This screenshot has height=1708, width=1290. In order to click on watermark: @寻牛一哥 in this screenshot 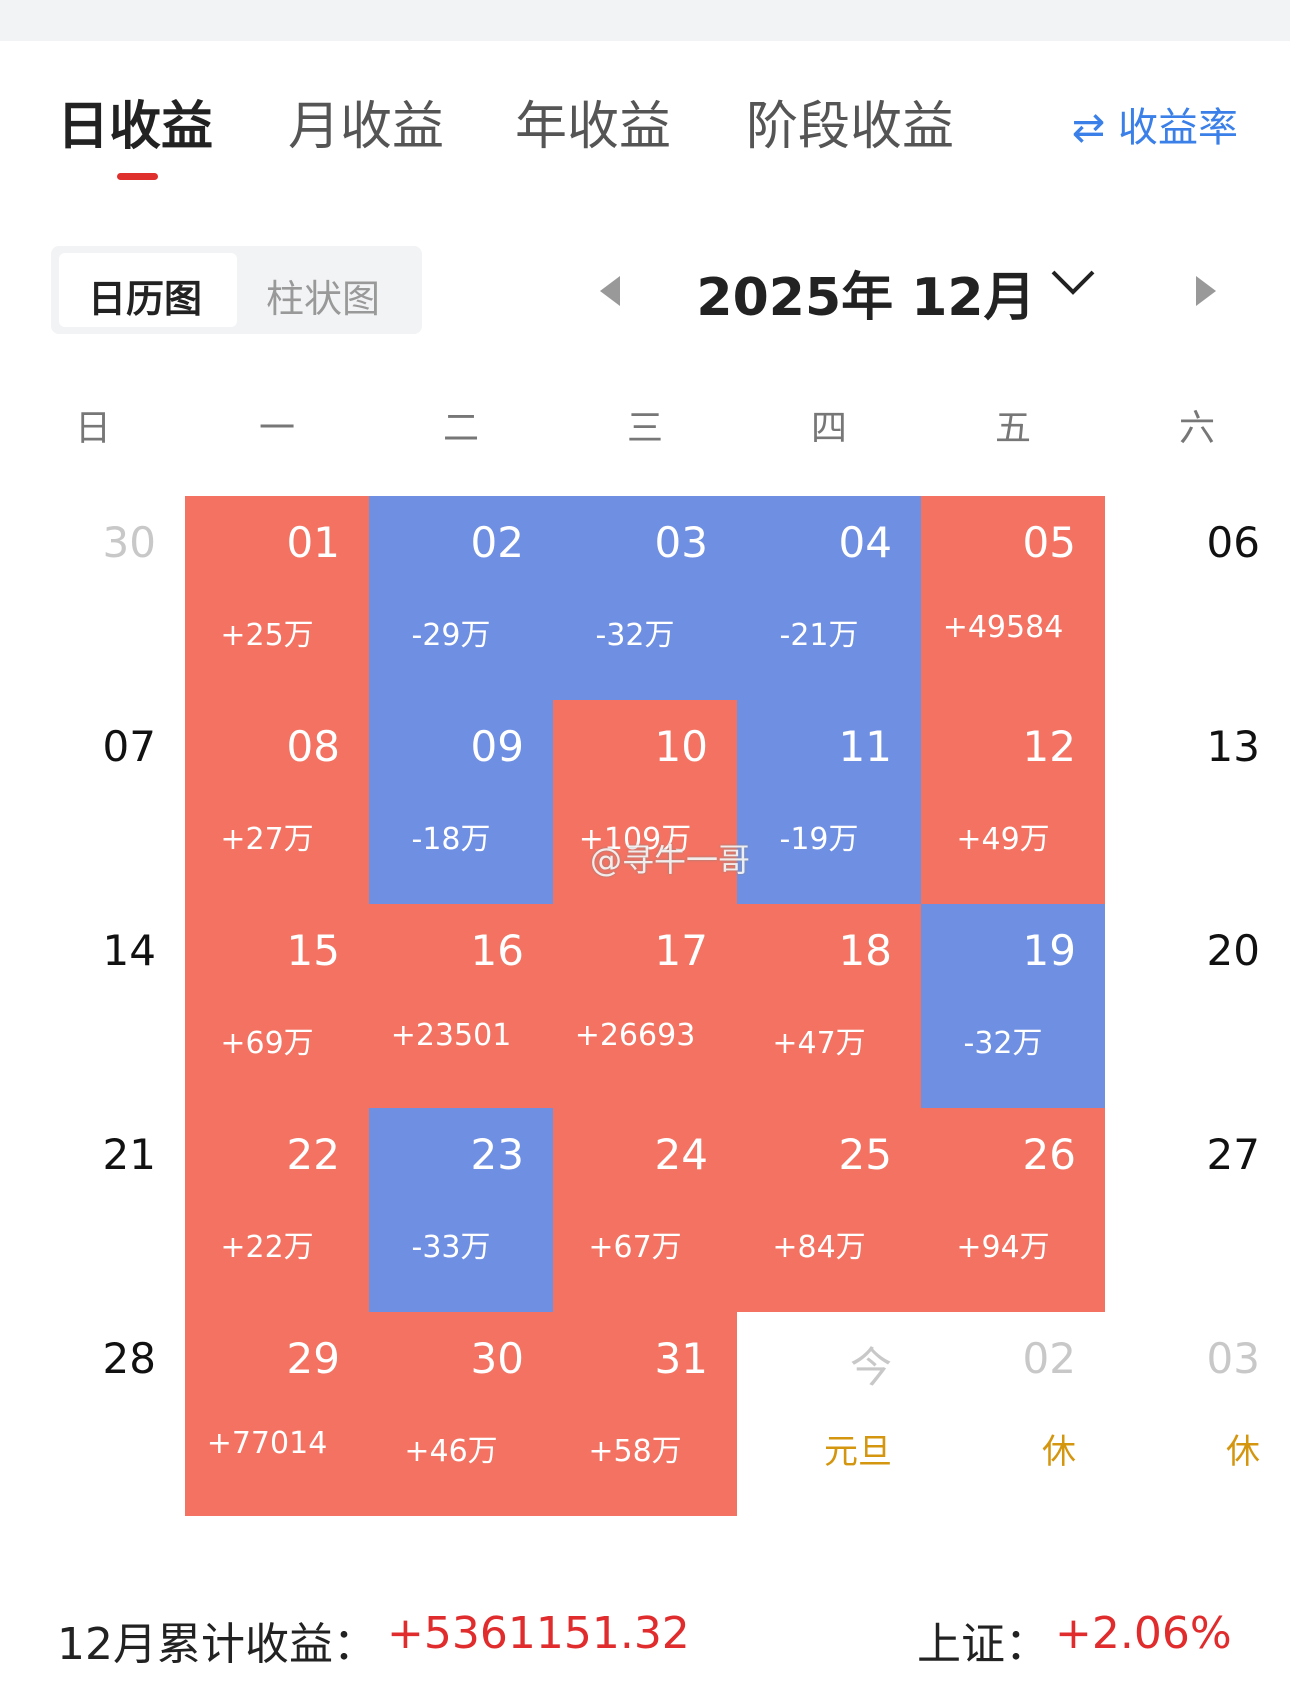, I will do `click(670, 860)`.